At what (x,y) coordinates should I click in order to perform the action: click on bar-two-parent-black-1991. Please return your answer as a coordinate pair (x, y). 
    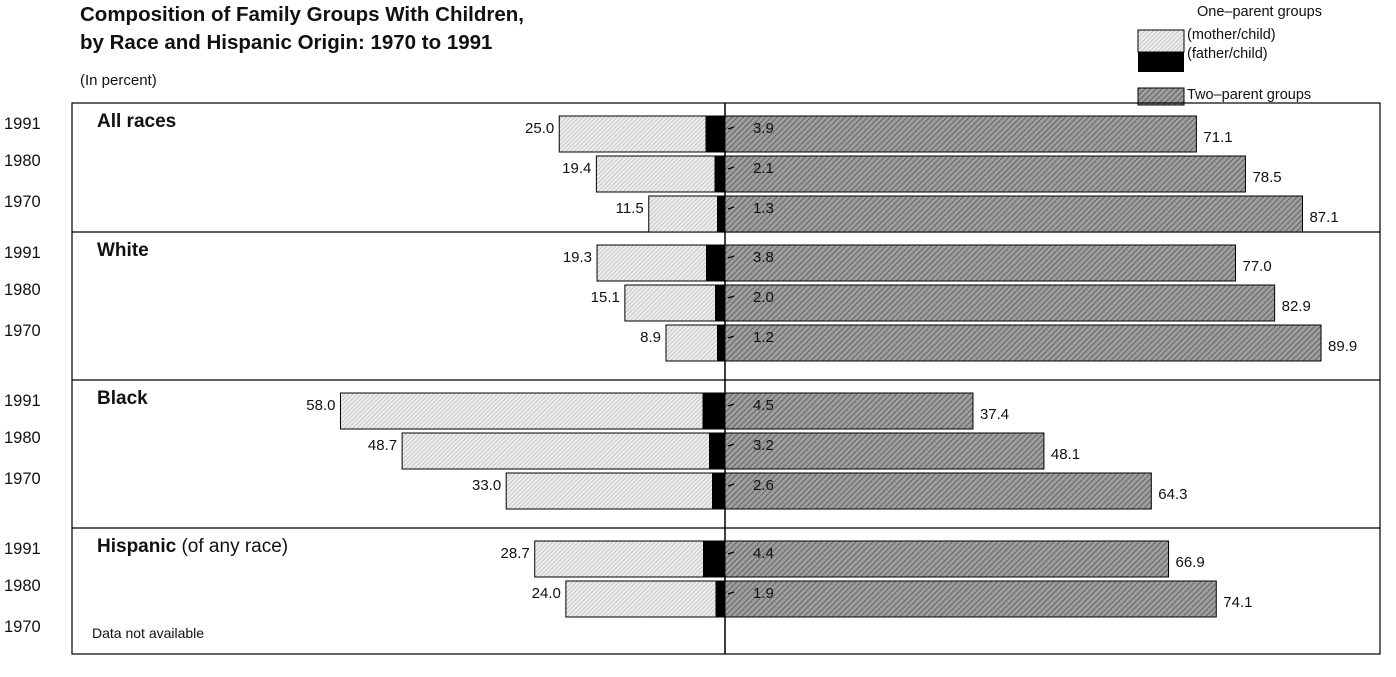
    Looking at the image, I should click on (849, 411).